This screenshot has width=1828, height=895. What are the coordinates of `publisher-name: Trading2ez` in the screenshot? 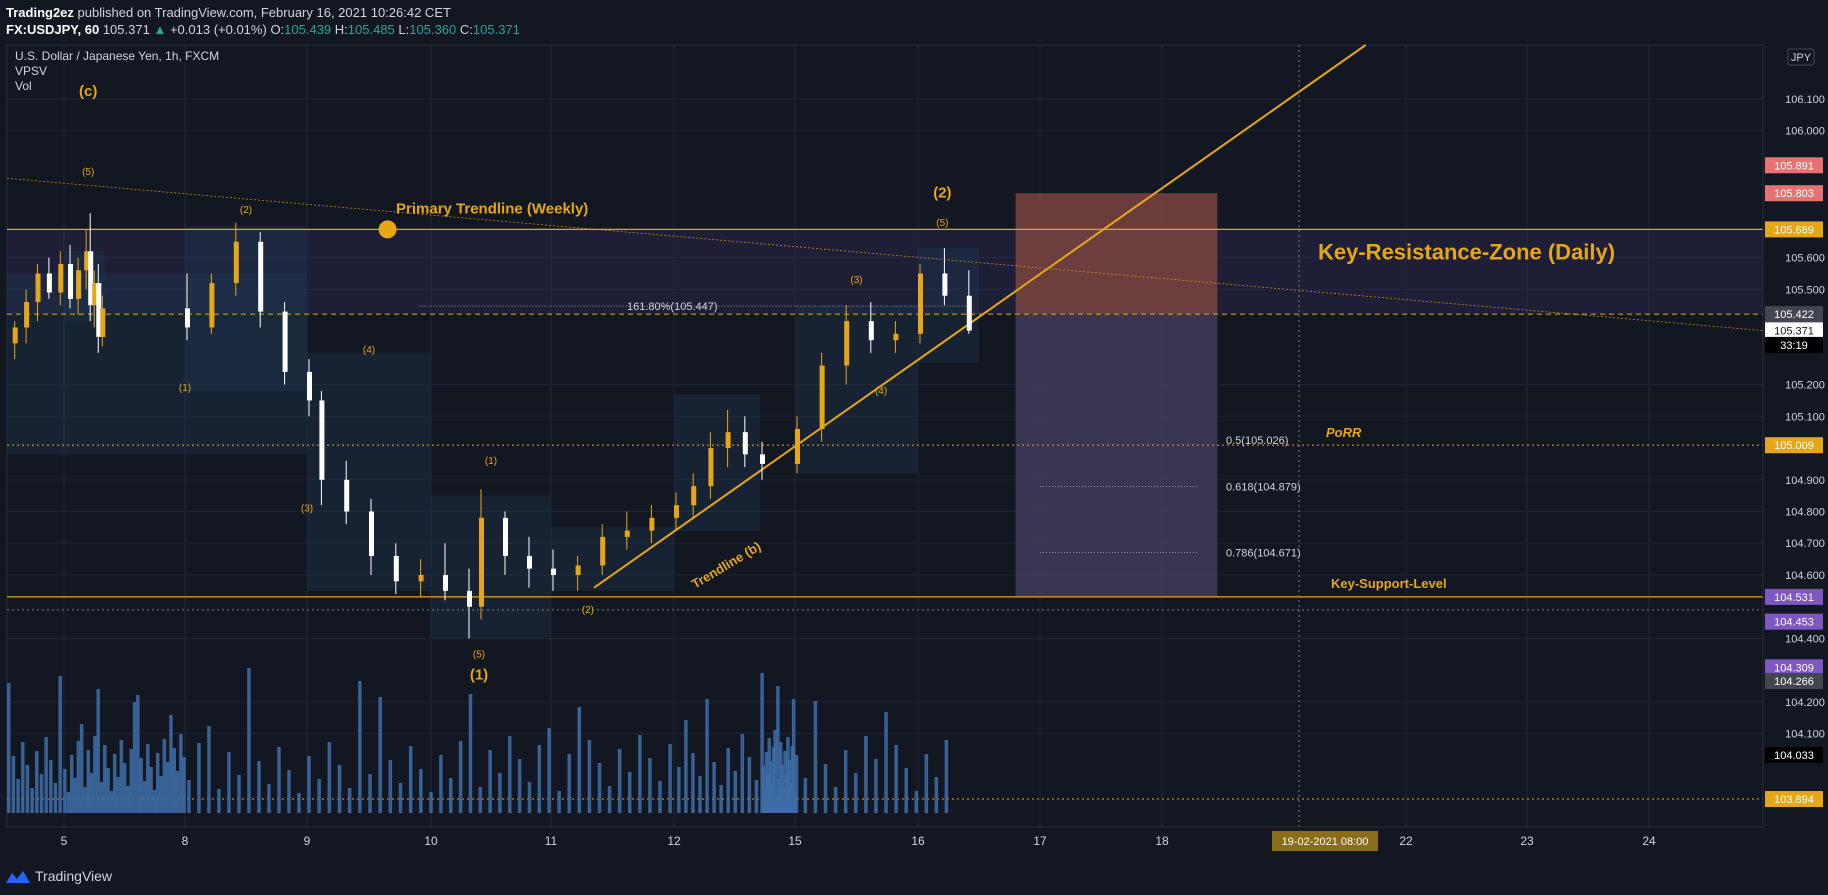 It's located at (40, 12).